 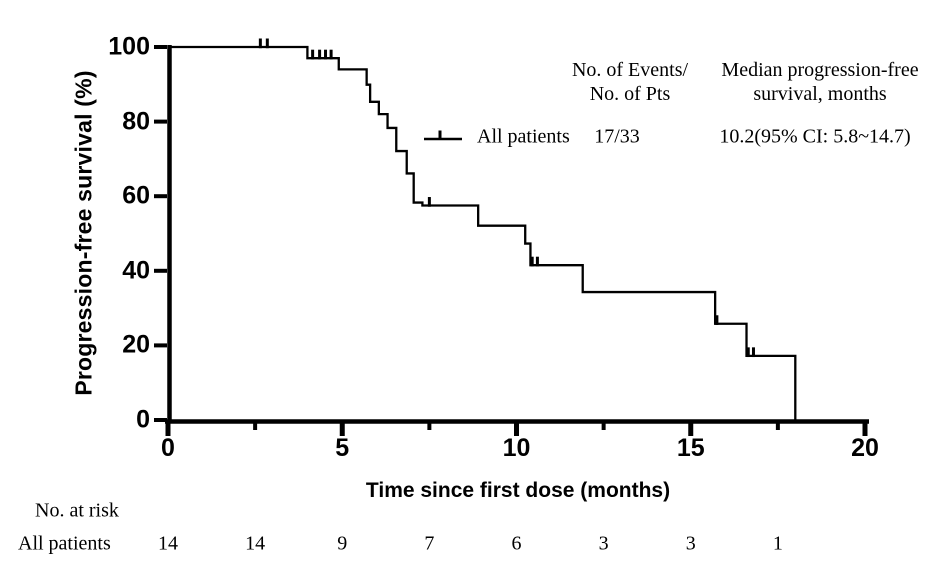 What do you see at coordinates (64, 543) in the screenshot?
I see `at-risk-row-label: All patients` at bounding box center [64, 543].